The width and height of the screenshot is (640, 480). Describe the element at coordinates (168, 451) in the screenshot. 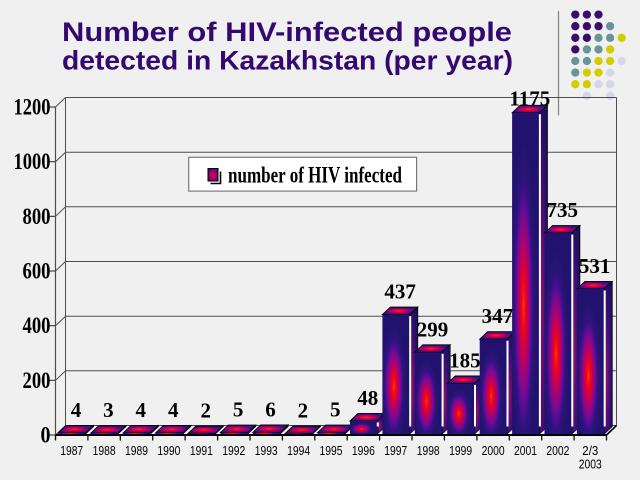

I see `svg-text: 1990` at that location.